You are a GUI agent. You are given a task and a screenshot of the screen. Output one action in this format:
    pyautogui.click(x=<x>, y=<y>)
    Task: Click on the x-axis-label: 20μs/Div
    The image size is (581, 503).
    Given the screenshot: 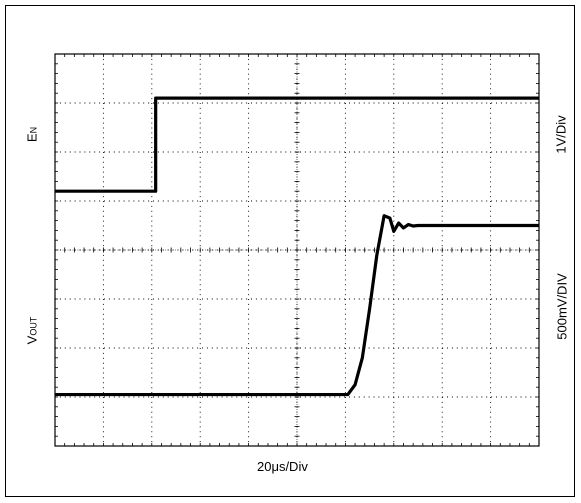 What is the action you would take?
    pyautogui.click(x=282, y=466)
    